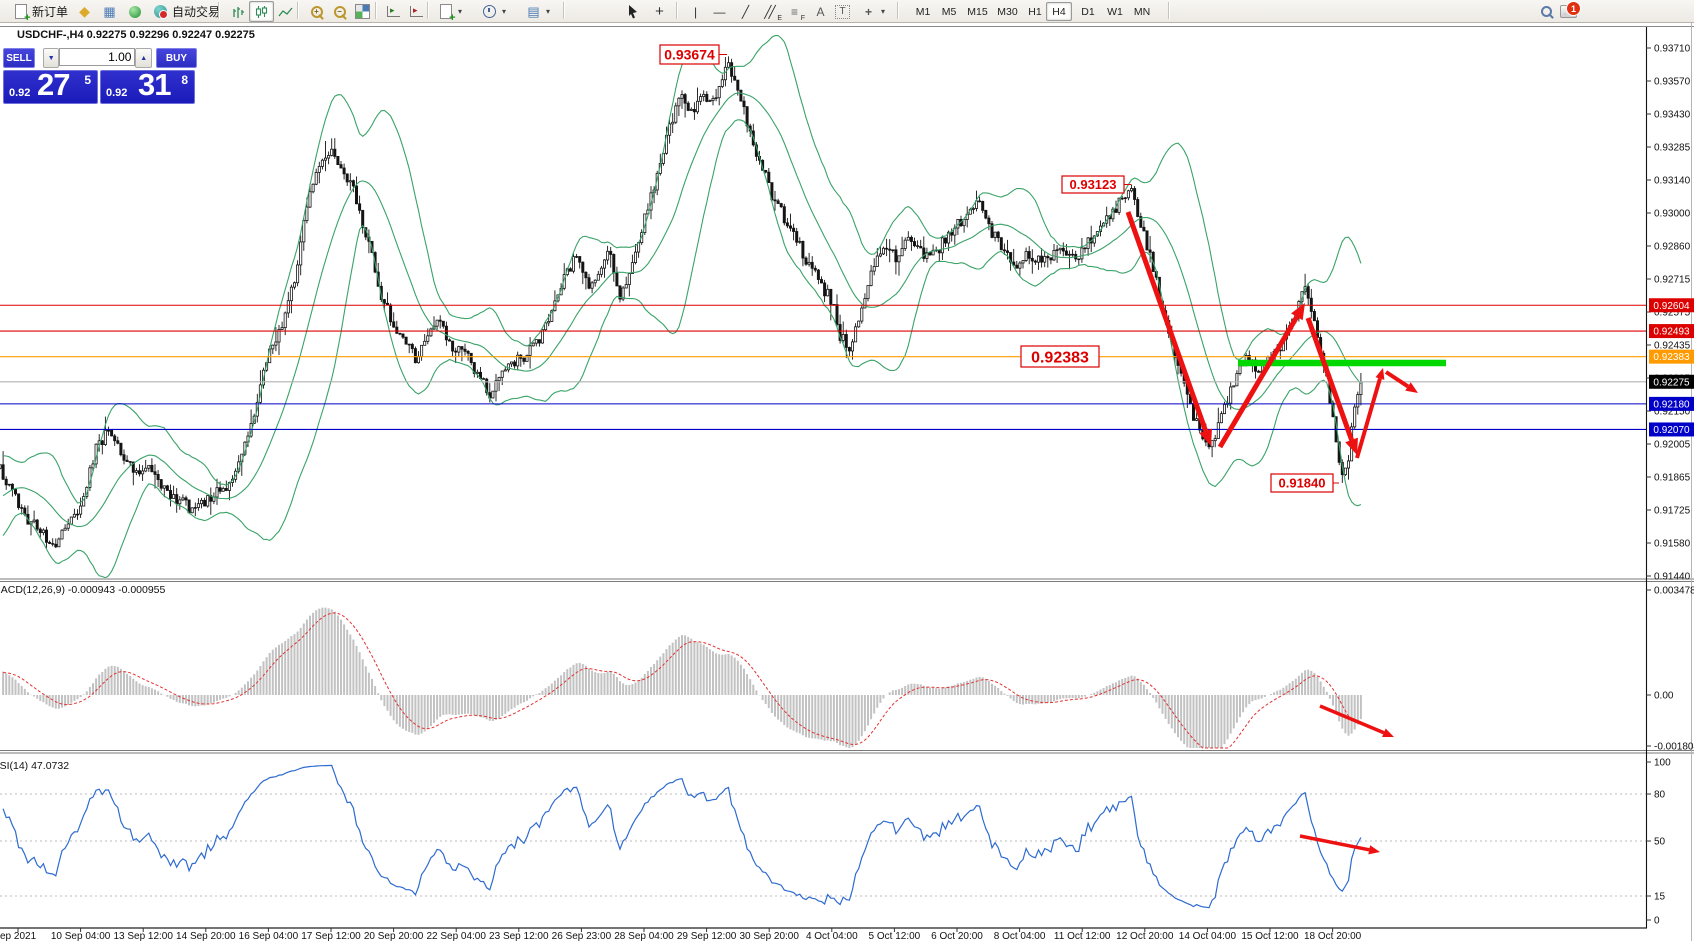  What do you see at coordinates (1671, 381) in the screenshot?
I see `price-badge-0.92275: 0.92275` at bounding box center [1671, 381].